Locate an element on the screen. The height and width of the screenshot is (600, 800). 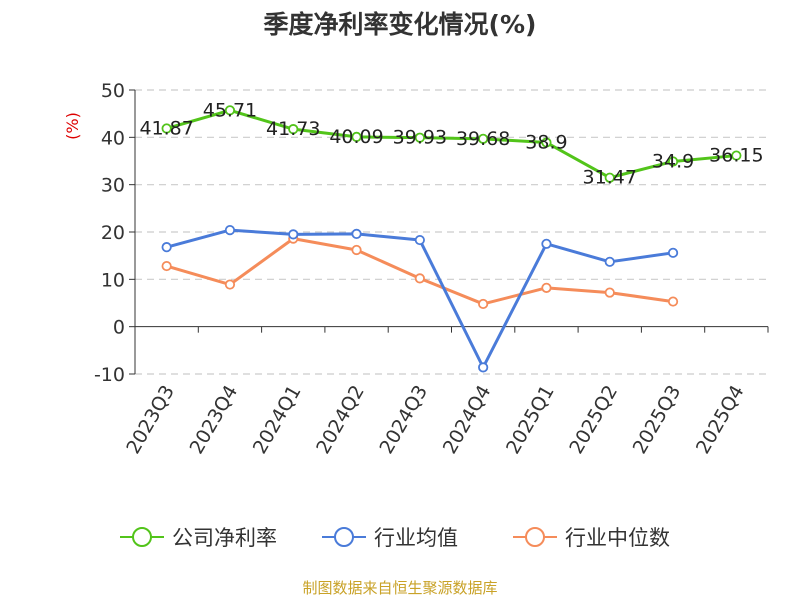
chart-title: 季度净利率变化情况(%) is located at coordinates (400, 24).